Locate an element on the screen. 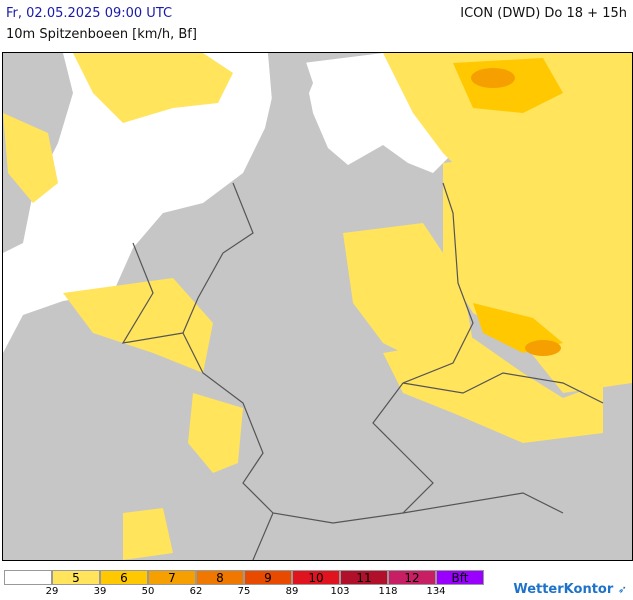 The height and width of the screenshot is (600, 633). legend-cell: 11 is located at coordinates (364, 577).